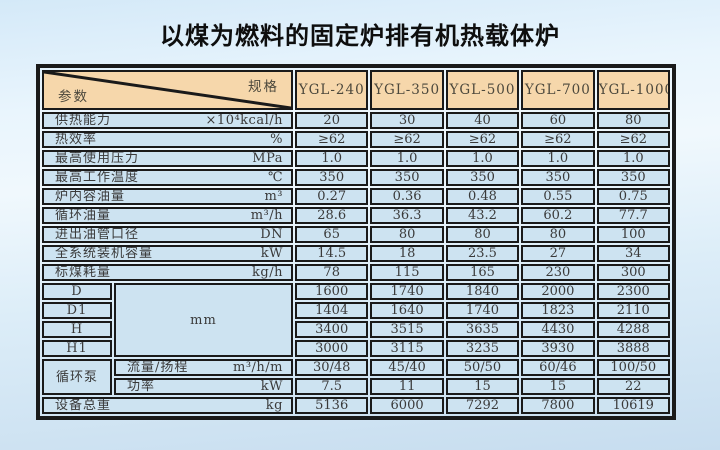 The height and width of the screenshot is (450, 720). Describe the element at coordinates (407, 215) in the screenshot. I see `value-cell: 36.3` at that location.